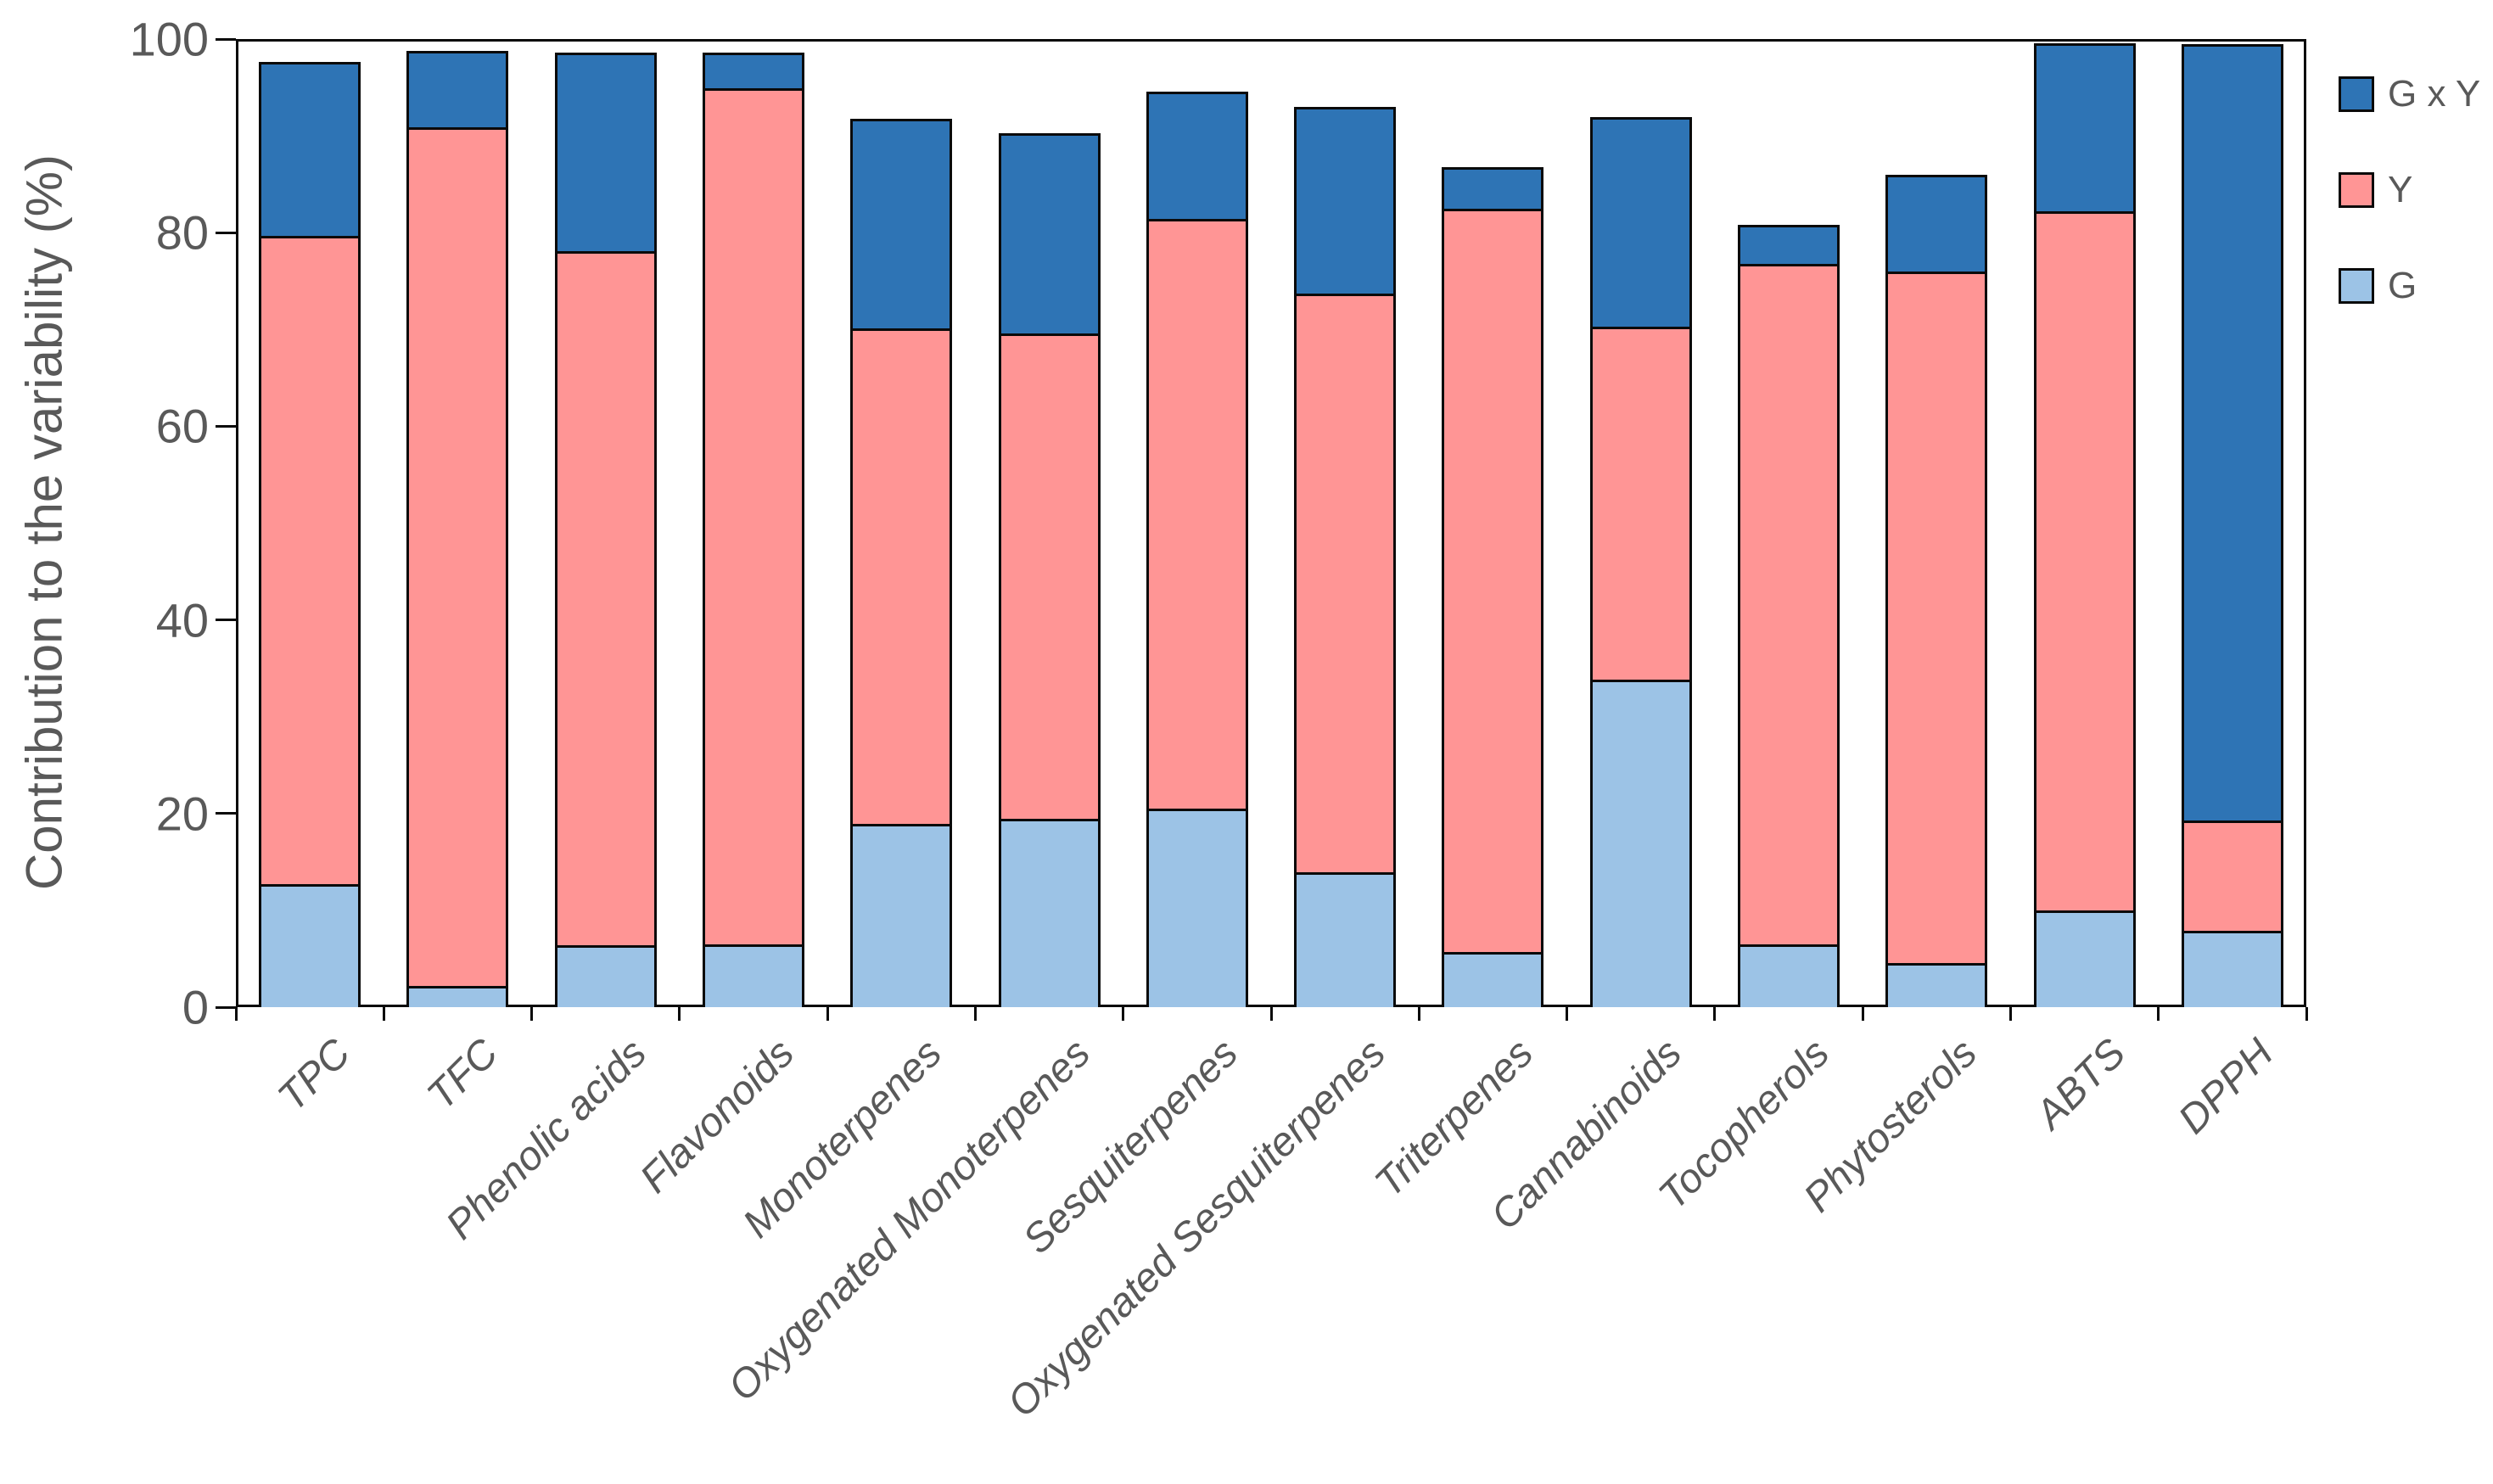  Describe the element at coordinates (1049, 913) in the screenshot. I see `bar-segment-g-oxygenated-monoterpenes` at that location.